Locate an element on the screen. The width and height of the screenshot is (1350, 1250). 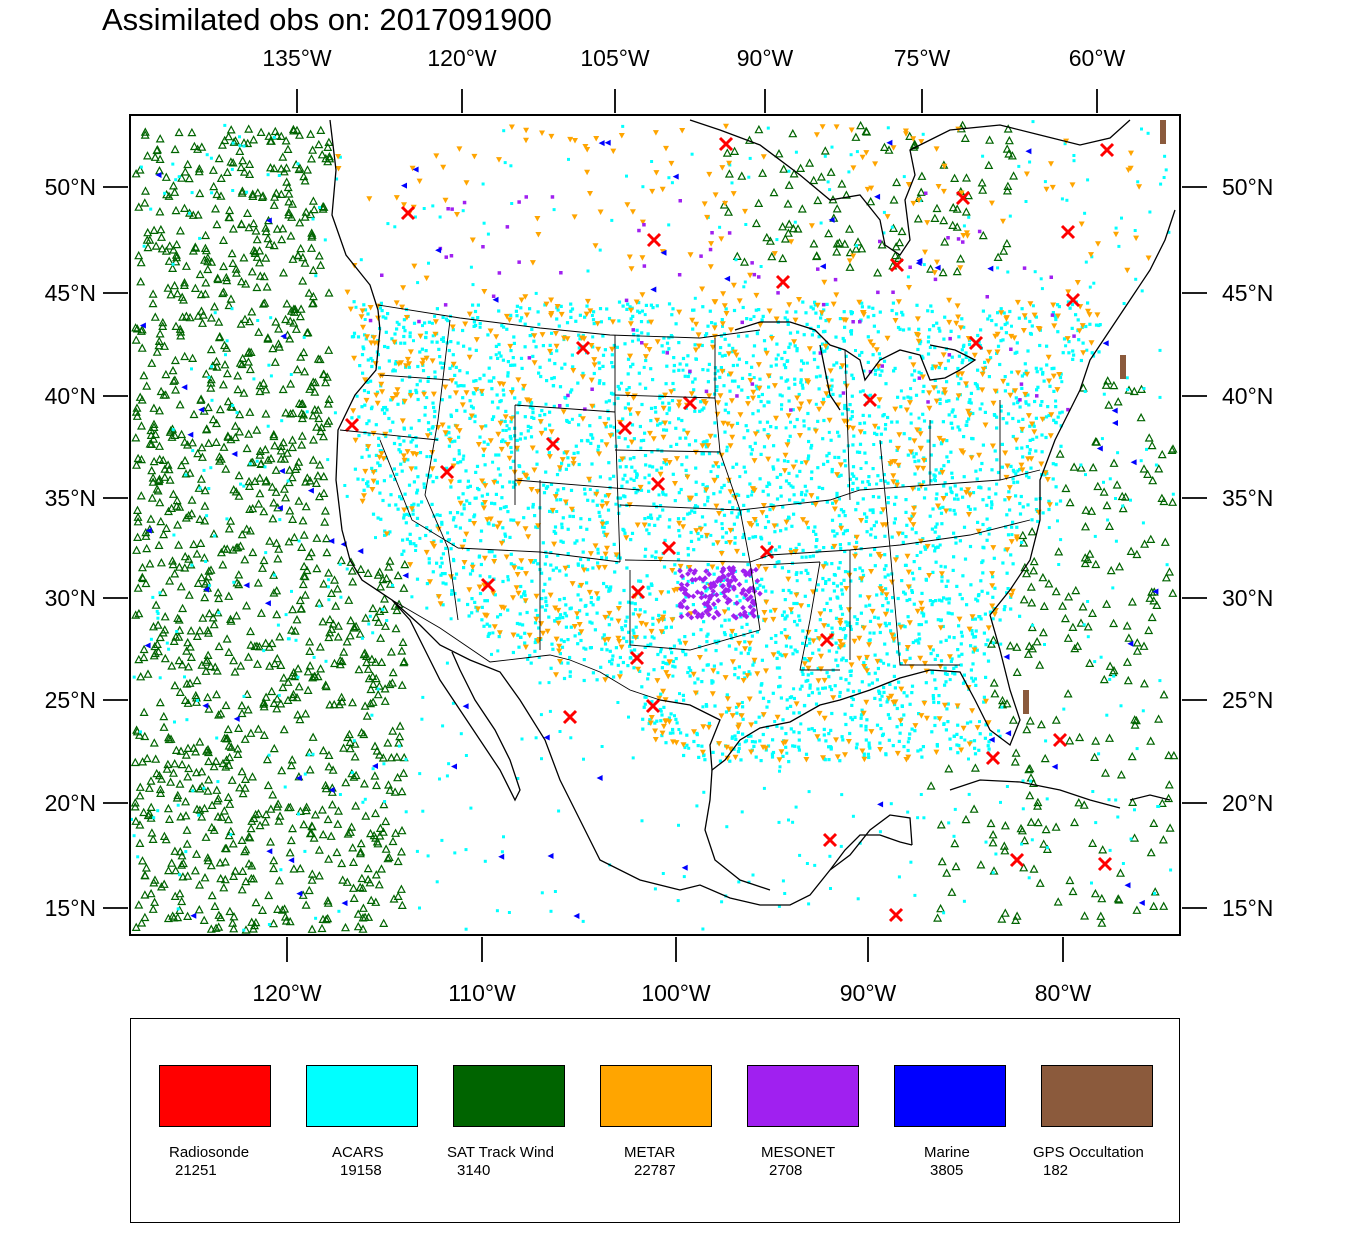
left-lat-tick: 30°N is located at coordinates (70, 598).